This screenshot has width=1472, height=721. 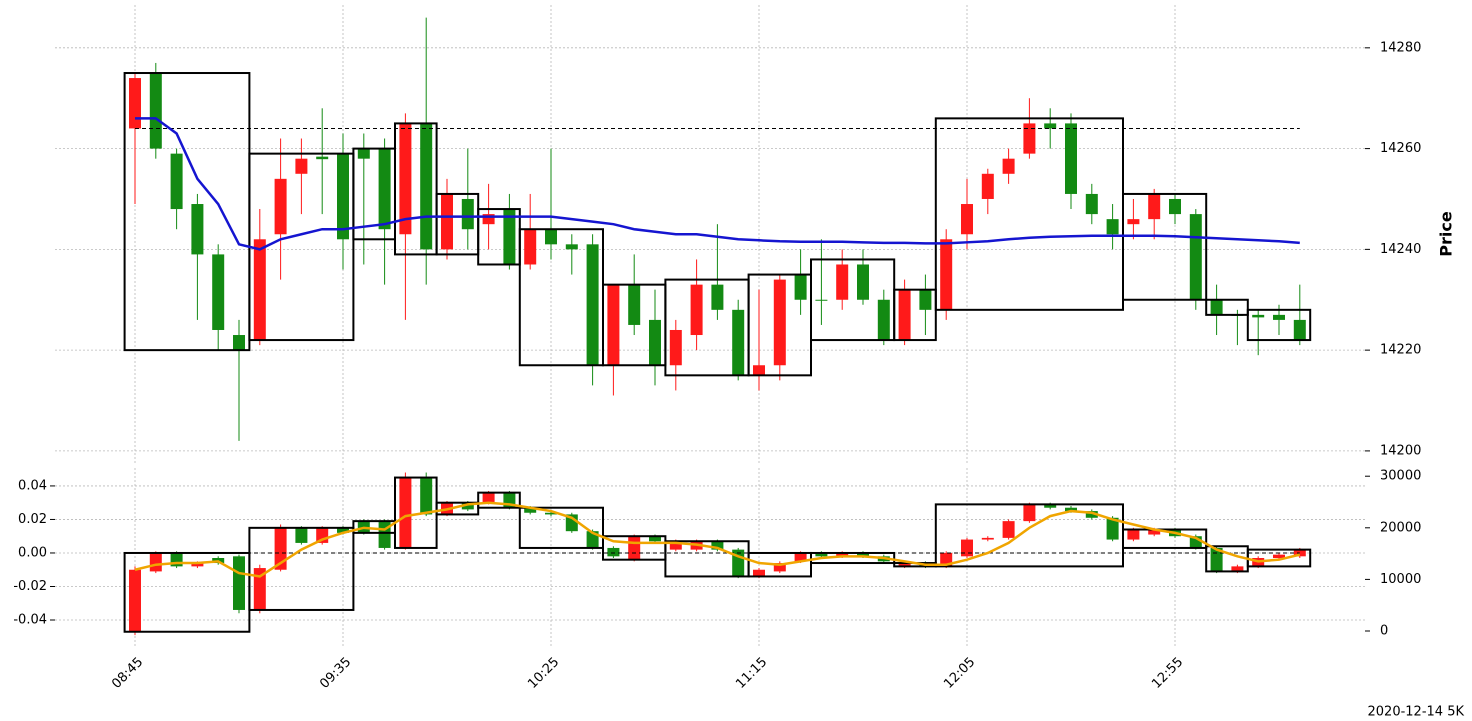 What do you see at coordinates (1400, 450) in the screenshot?
I see `y-tick-label: 14200` at bounding box center [1400, 450].